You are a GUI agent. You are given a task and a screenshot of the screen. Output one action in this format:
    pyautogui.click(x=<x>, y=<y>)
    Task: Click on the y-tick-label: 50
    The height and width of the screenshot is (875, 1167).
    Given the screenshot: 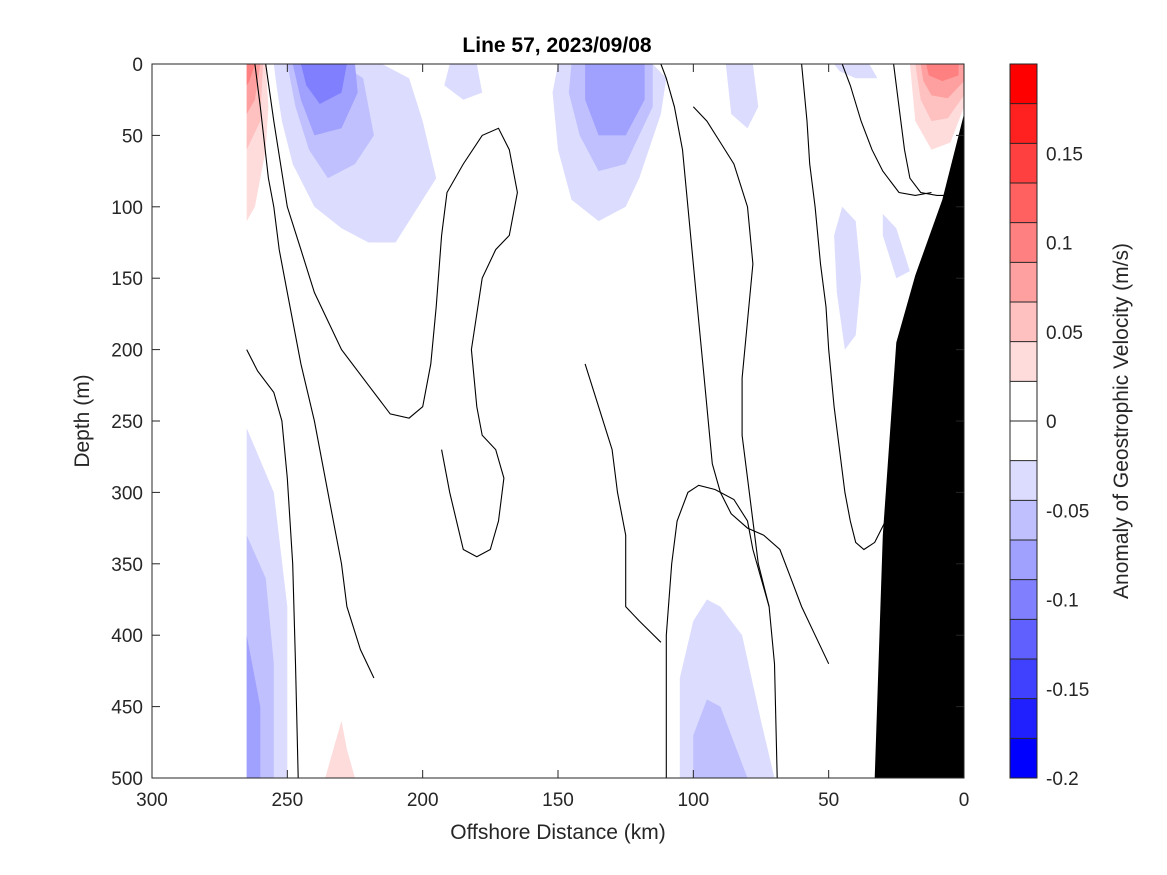 What is the action you would take?
    pyautogui.click(x=132, y=136)
    